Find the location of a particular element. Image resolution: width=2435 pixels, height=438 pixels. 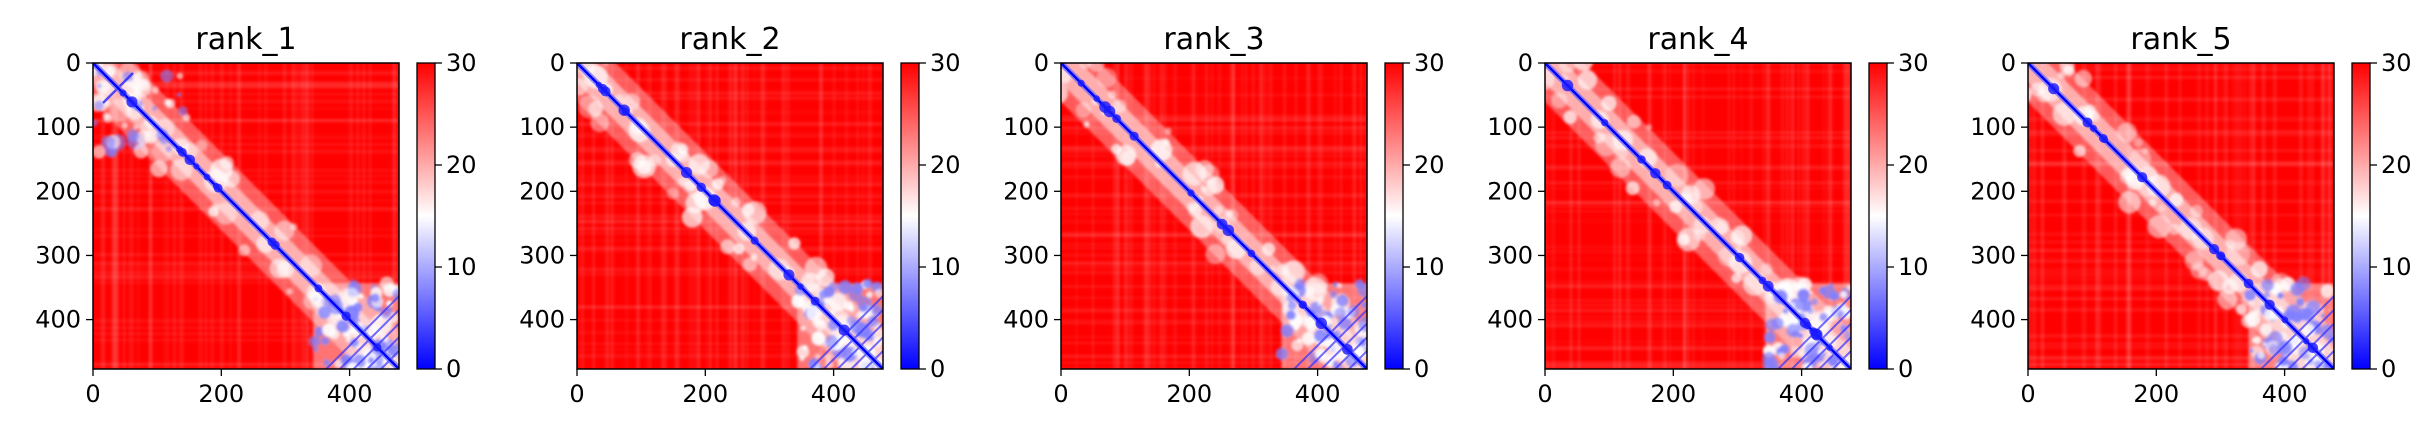

subplot-title: rank_5 is located at coordinates (2180, 39).